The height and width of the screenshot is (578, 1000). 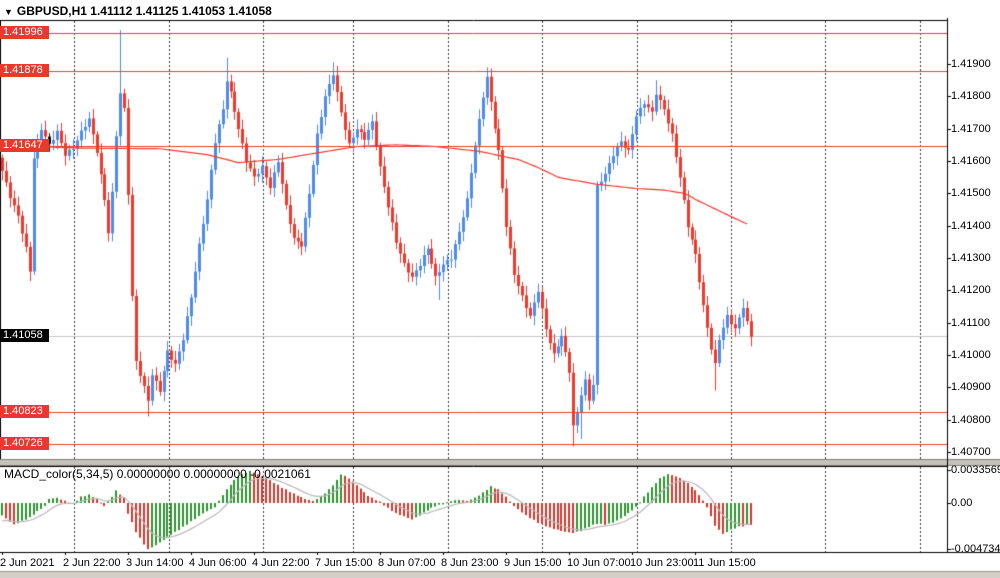 What do you see at coordinates (971, 290) in the screenshot?
I see `price-axis-label: 1.41200` at bounding box center [971, 290].